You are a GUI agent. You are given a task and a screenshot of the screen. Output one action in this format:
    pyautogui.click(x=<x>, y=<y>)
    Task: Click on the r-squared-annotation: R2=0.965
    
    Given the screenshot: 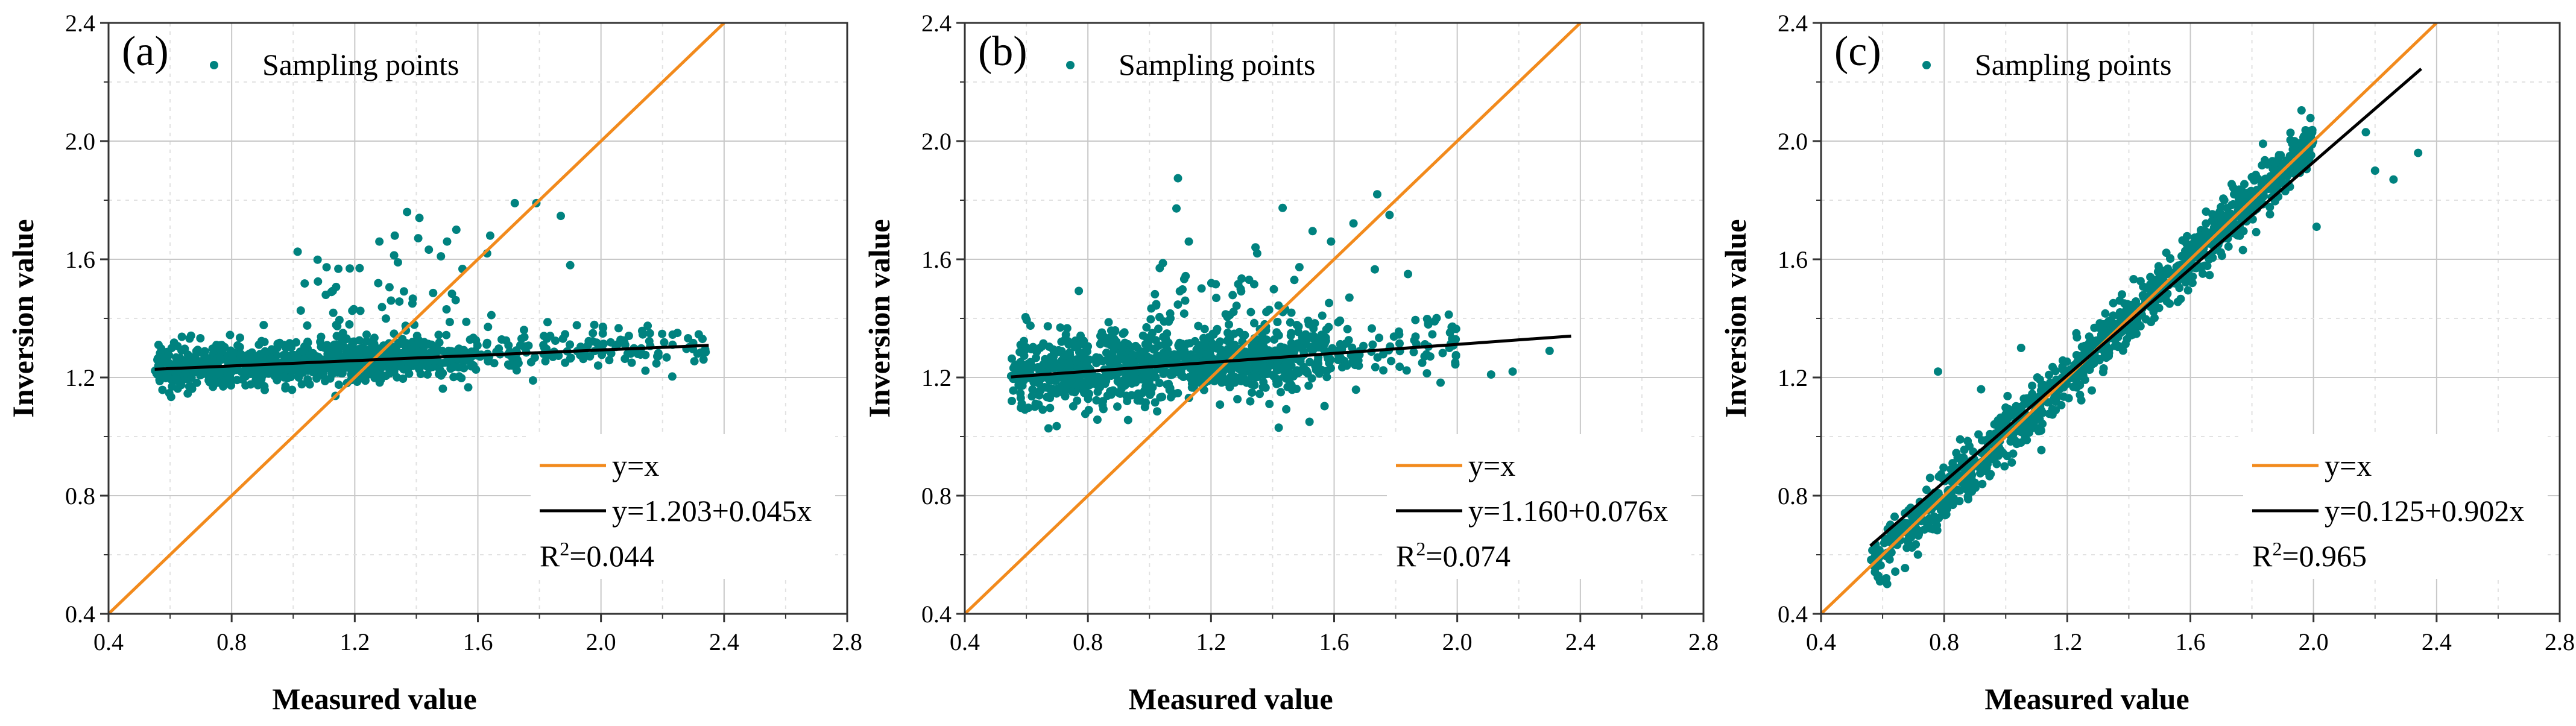 What is the action you would take?
    pyautogui.click(x=2309, y=555)
    